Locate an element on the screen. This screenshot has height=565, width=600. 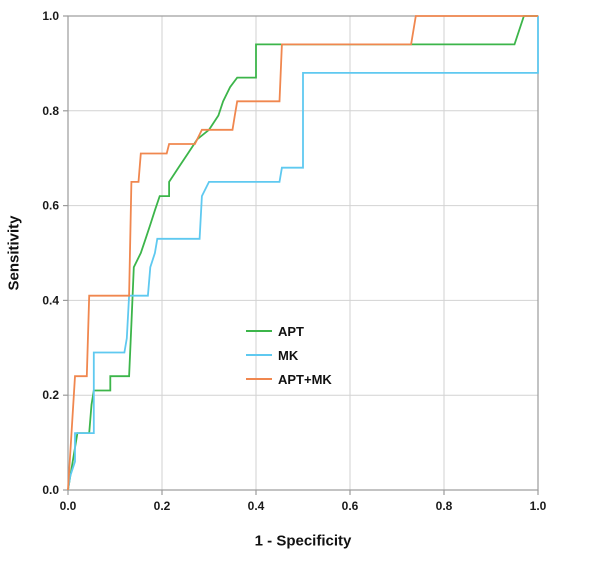
legend-item-mk: MK is located at coordinates (289, 355).